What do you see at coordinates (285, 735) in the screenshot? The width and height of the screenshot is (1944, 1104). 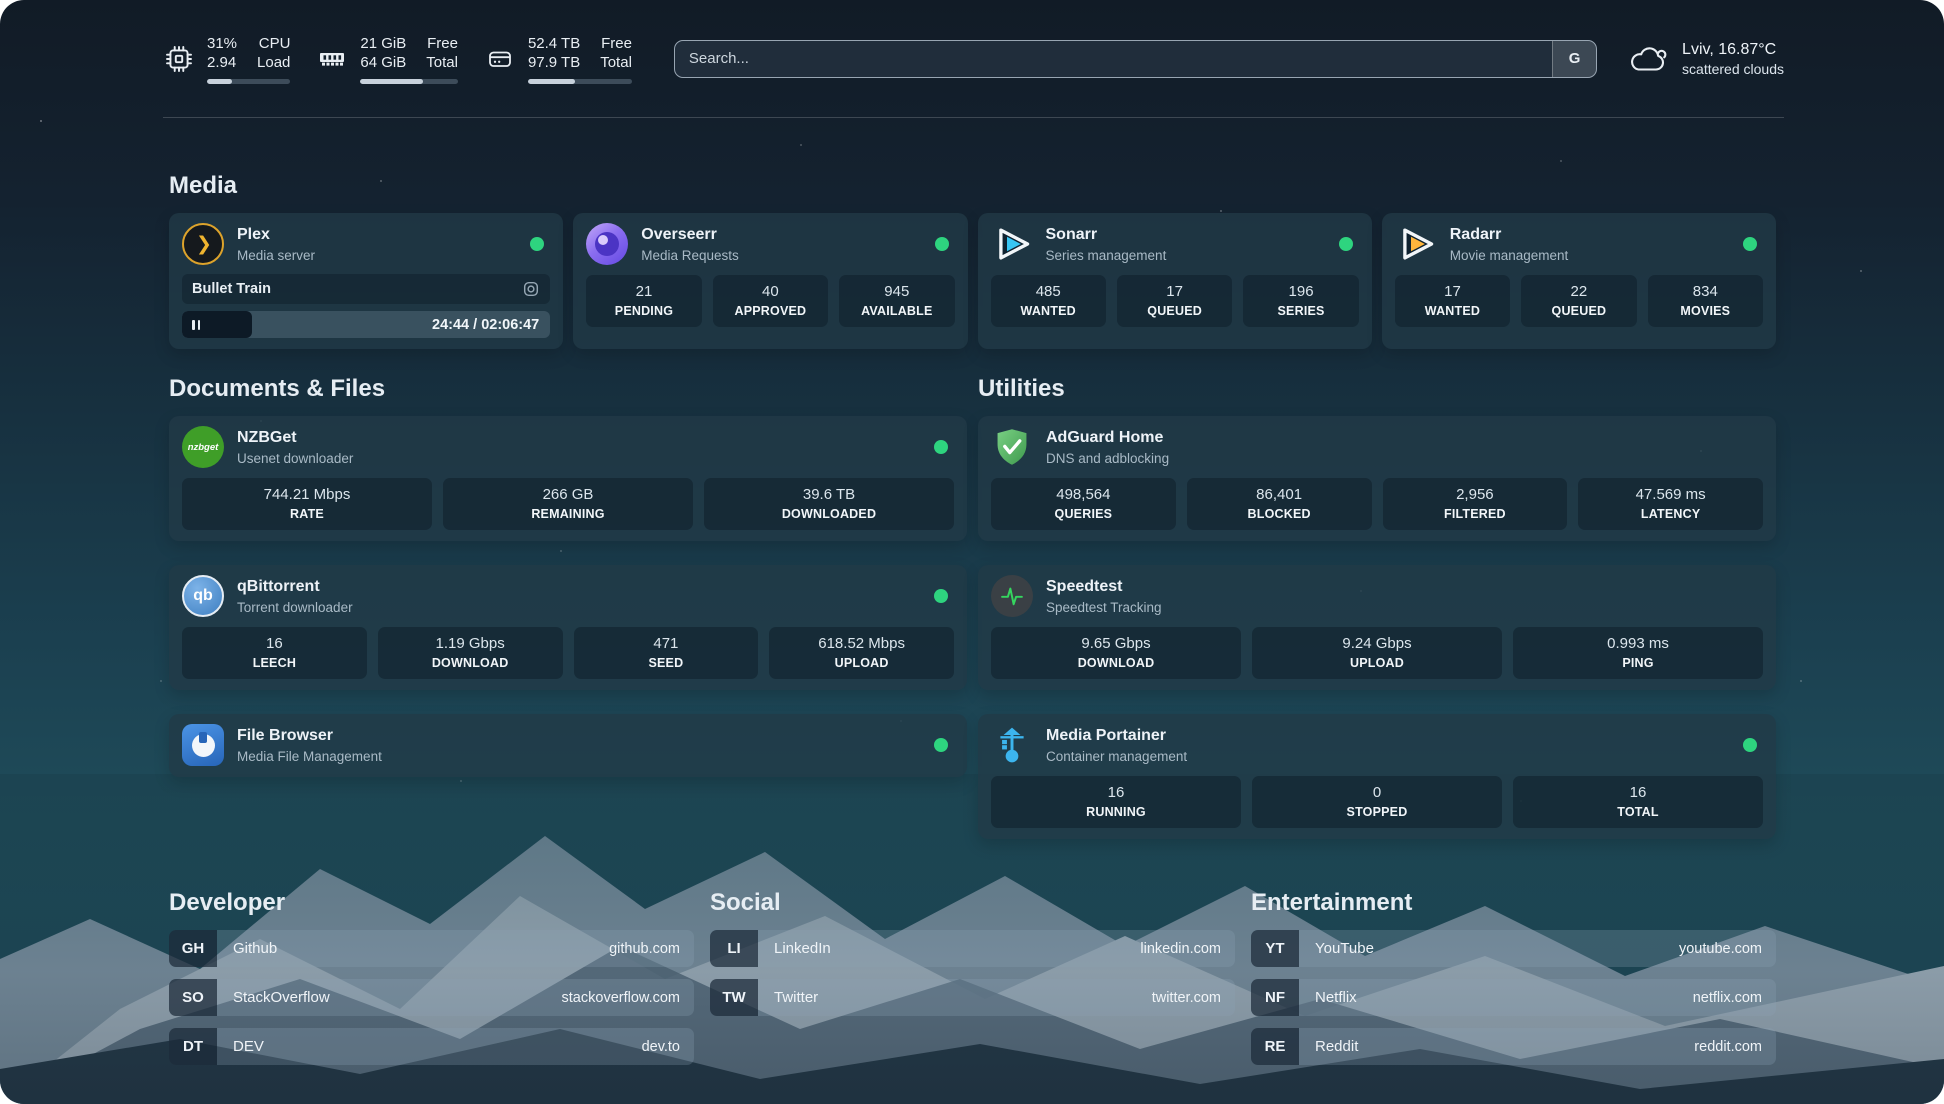 I see `app-name: File Browser` at bounding box center [285, 735].